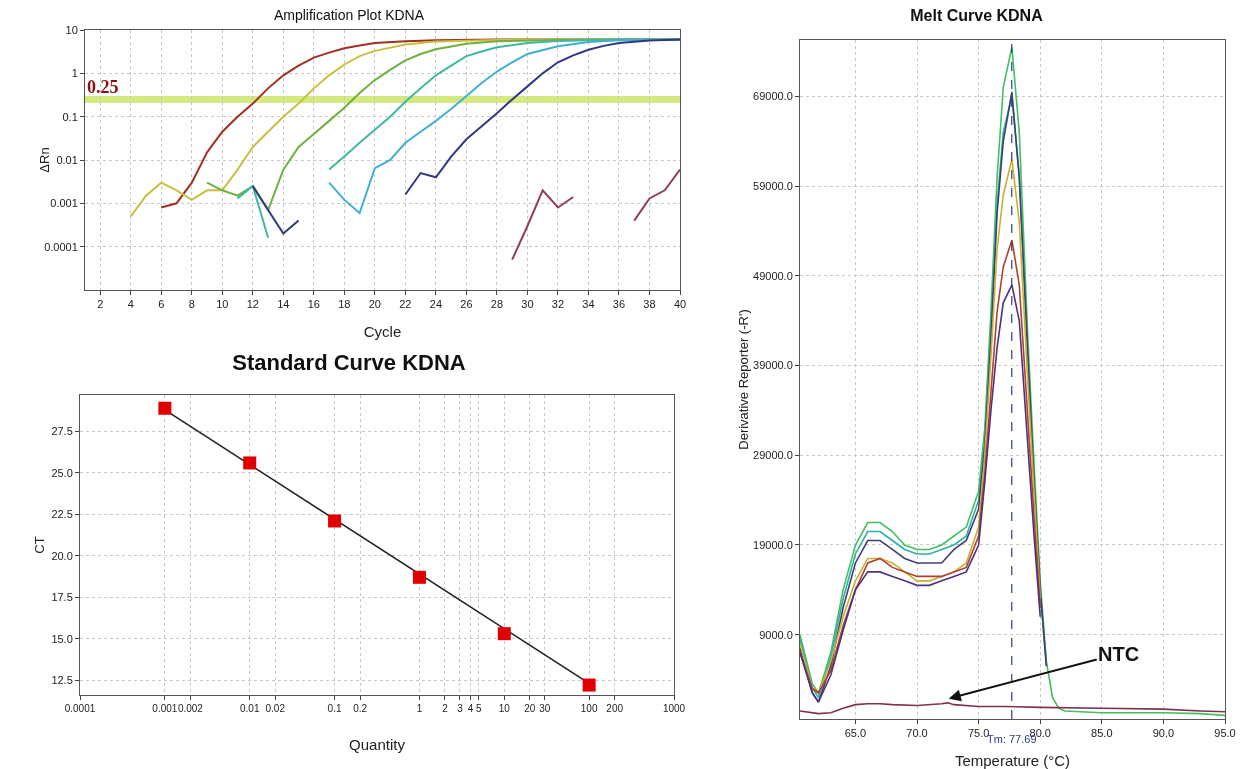  I want to click on x-tick-label: 75.0, so click(978, 733).